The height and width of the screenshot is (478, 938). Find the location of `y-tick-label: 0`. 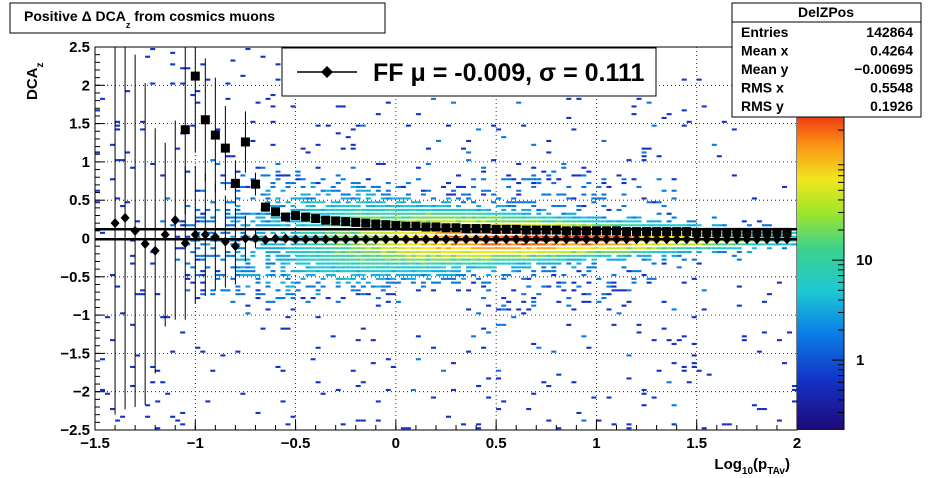

y-tick-label: 0 is located at coordinates (86, 239).